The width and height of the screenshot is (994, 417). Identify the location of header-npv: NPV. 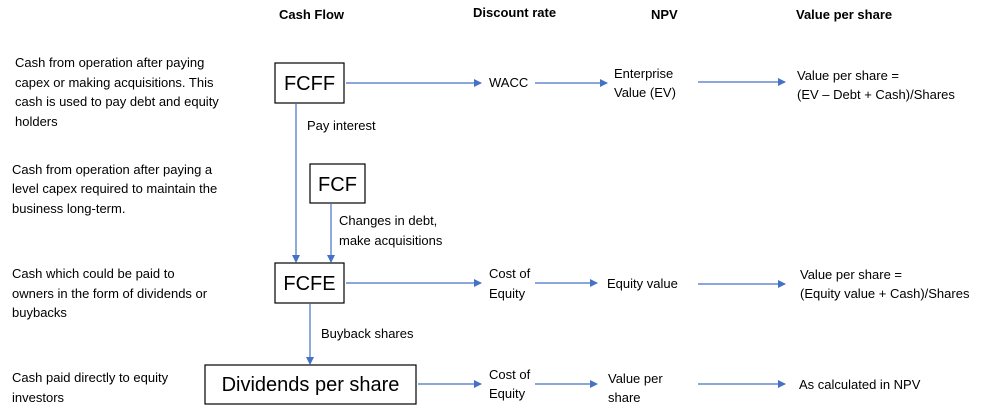
(664, 14).